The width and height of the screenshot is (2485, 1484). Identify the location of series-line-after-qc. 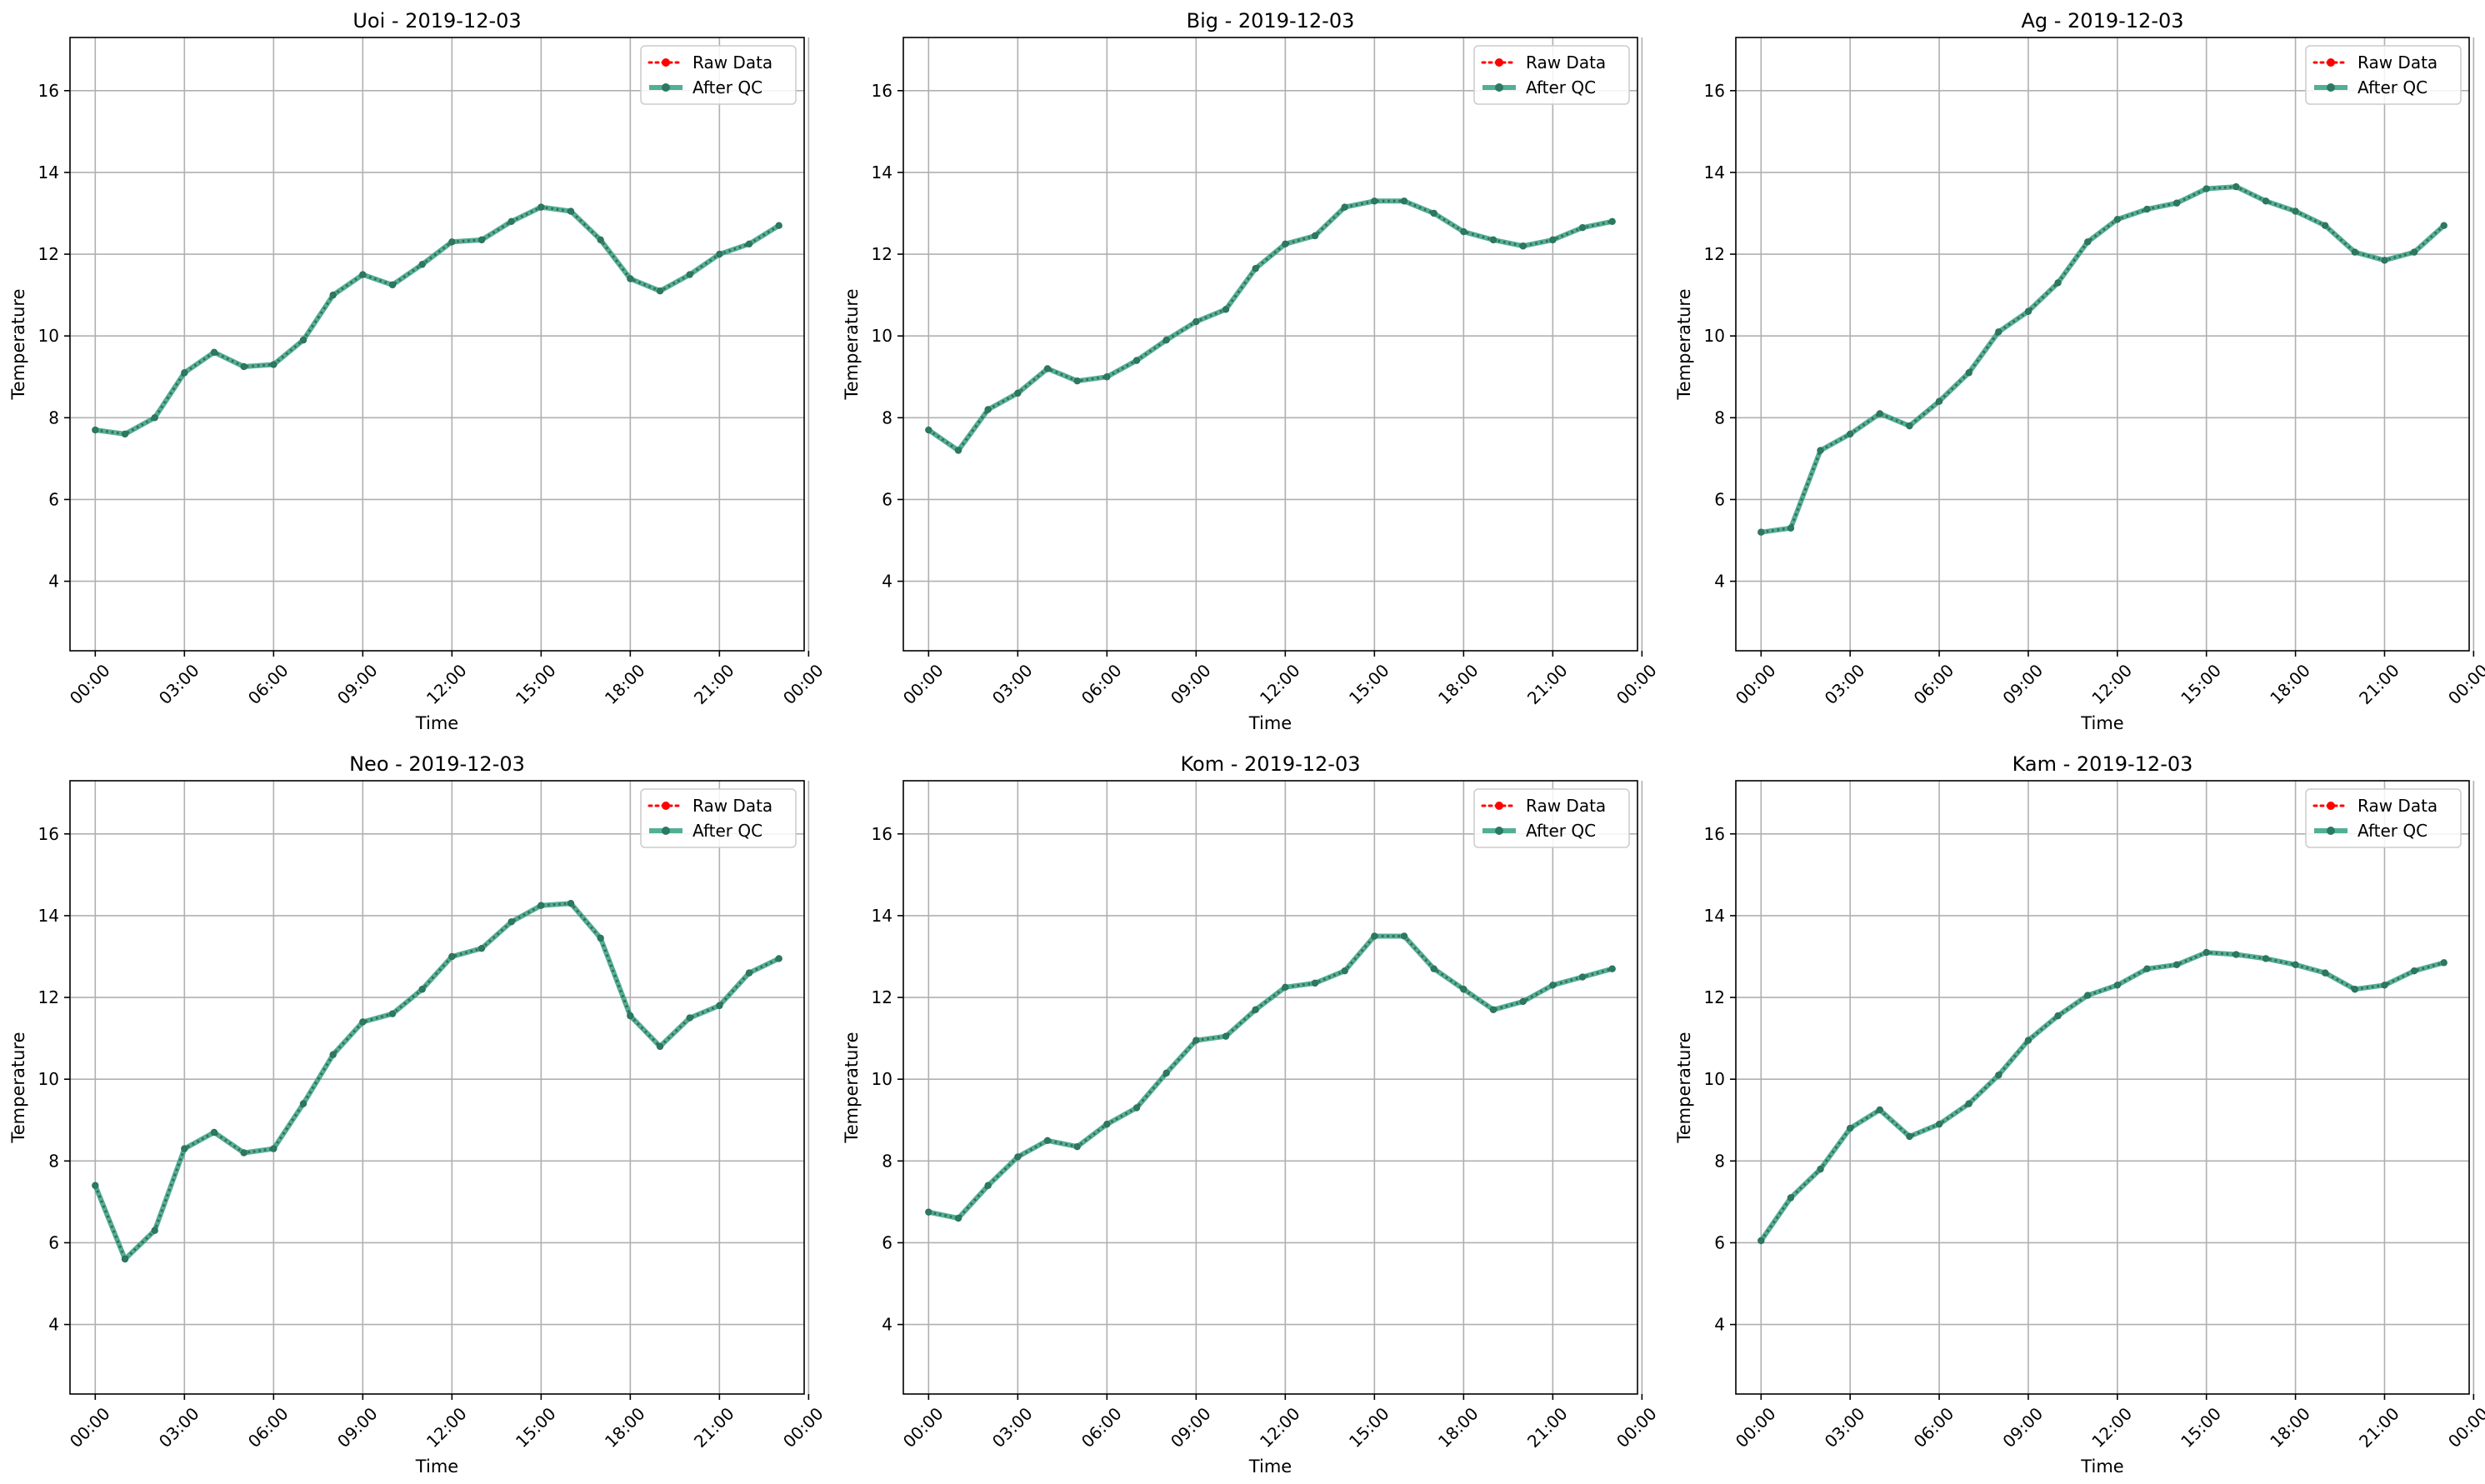
(2102, 359).